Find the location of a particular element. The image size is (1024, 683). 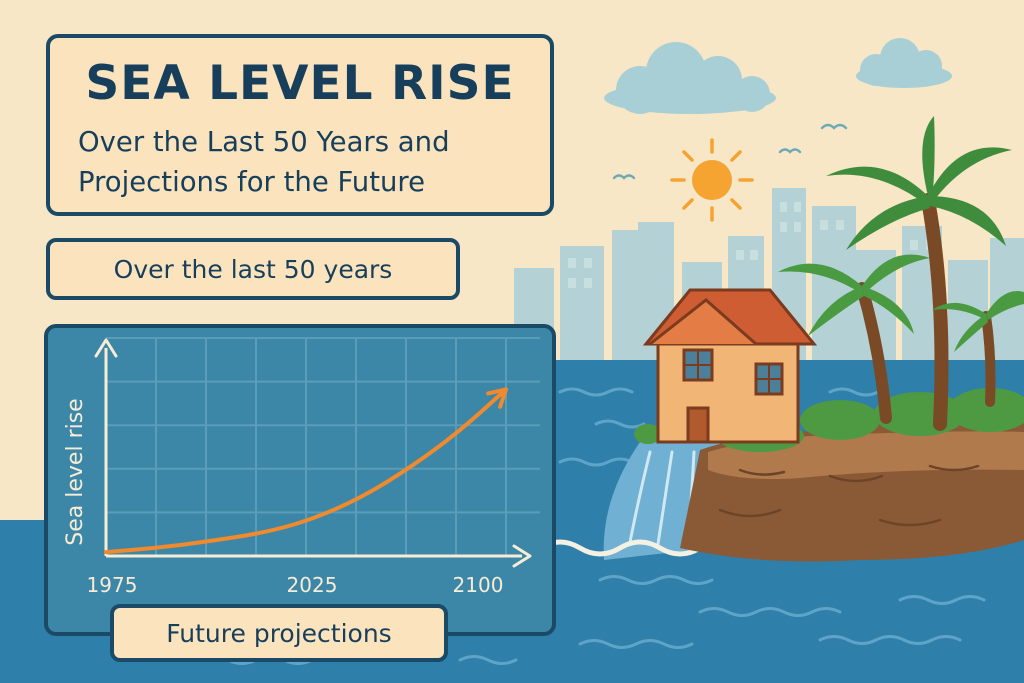

house-icon is located at coordinates (730, 366).